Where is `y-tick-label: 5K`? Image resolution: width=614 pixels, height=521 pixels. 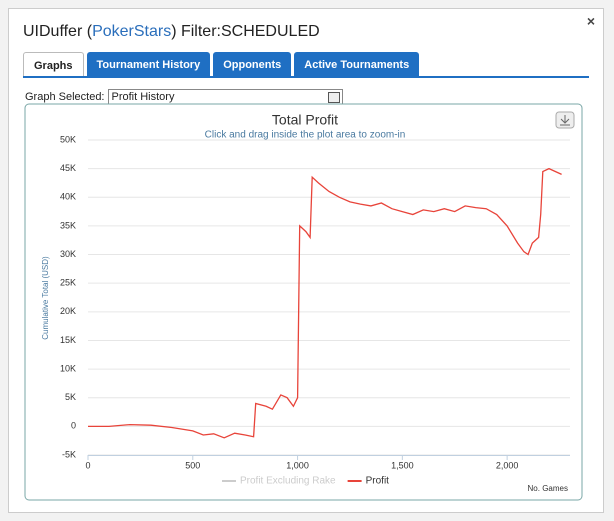
y-tick-label: 5K is located at coordinates (70, 397).